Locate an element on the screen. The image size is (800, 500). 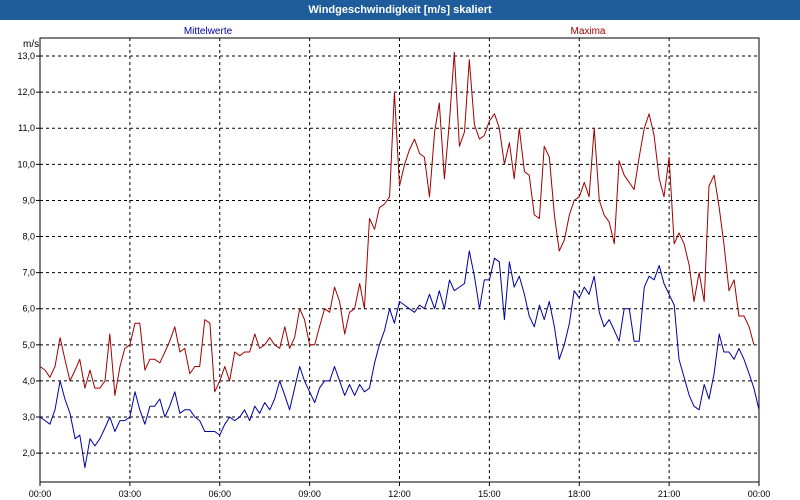
legend-maxima: Maxima is located at coordinates (587, 31).